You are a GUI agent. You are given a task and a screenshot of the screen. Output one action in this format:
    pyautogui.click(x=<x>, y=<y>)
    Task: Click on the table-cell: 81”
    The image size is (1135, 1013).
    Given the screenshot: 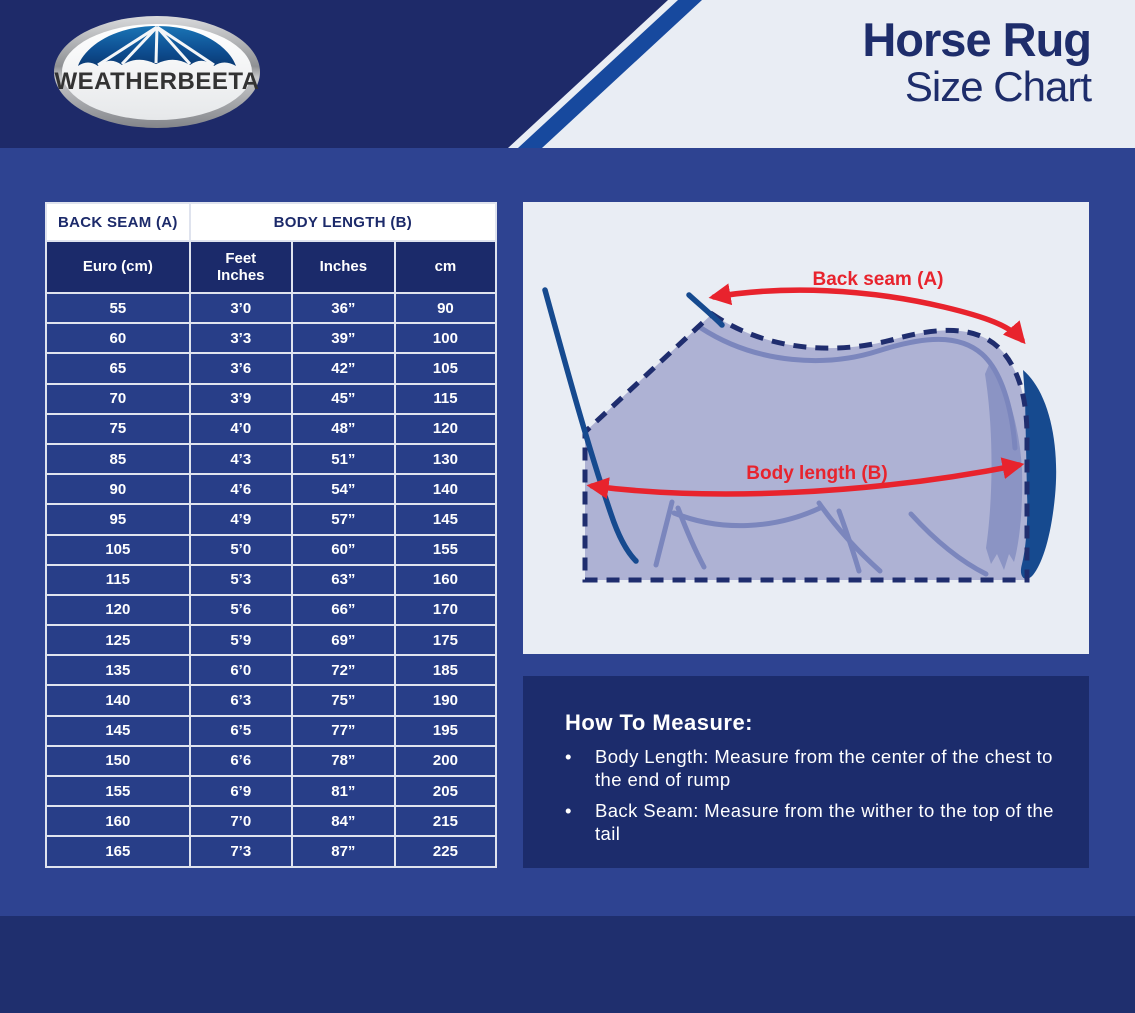 What is the action you would take?
    pyautogui.click(x=343, y=791)
    